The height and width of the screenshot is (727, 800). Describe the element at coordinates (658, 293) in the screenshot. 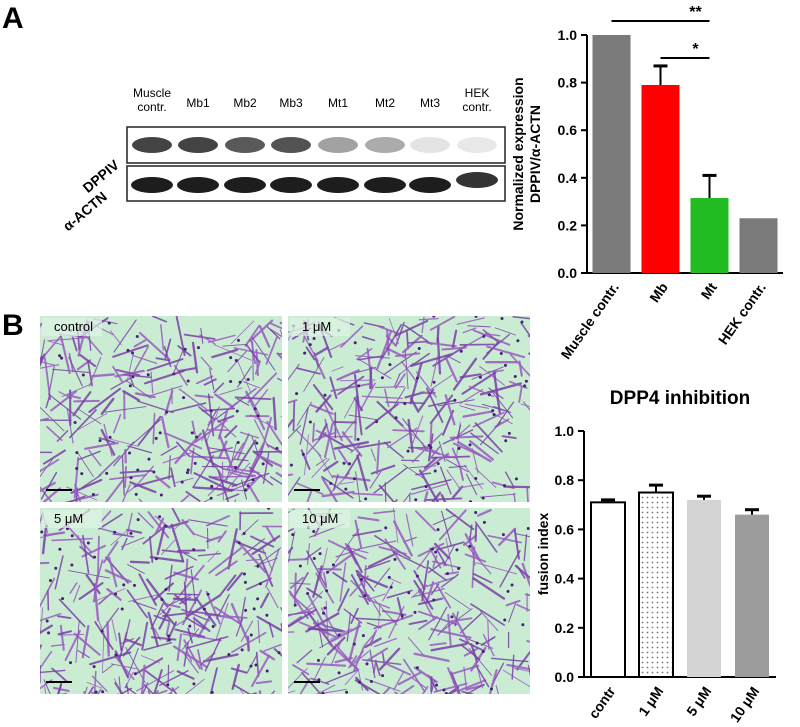

I see `x-tick-label: Mb` at that location.